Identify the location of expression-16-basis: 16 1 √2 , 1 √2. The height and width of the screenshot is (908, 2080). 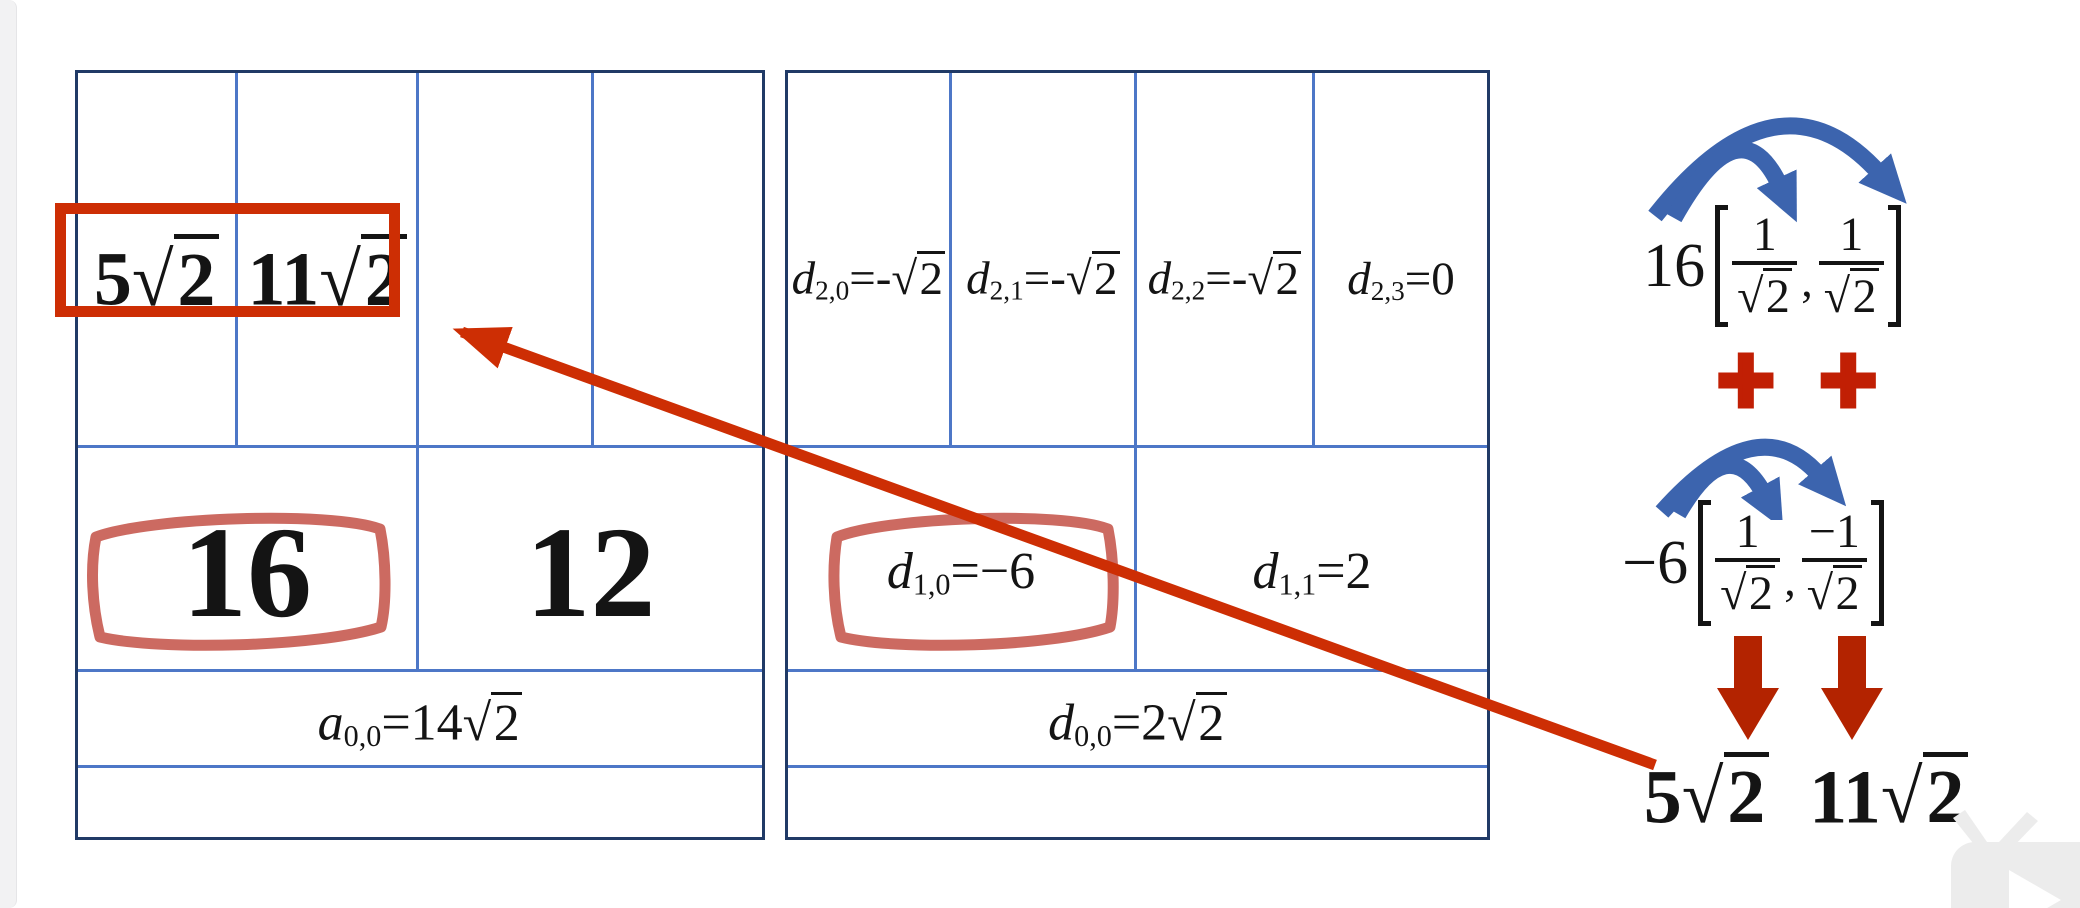
(1772, 266).